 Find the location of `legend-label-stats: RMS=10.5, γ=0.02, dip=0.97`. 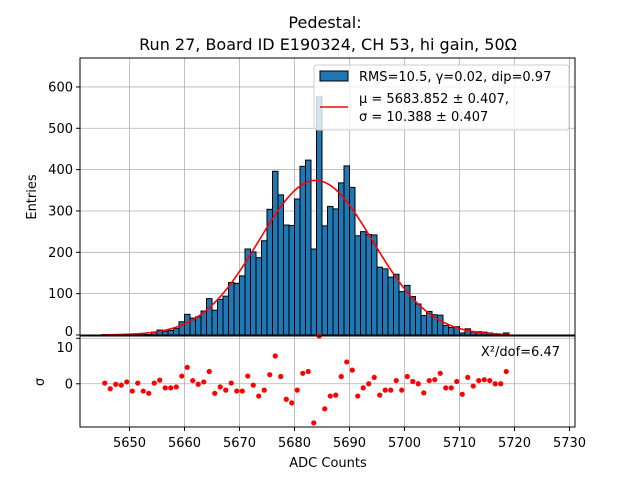

legend-label-stats: RMS=10.5, γ=0.02, dip=0.97 is located at coordinates (455, 77).